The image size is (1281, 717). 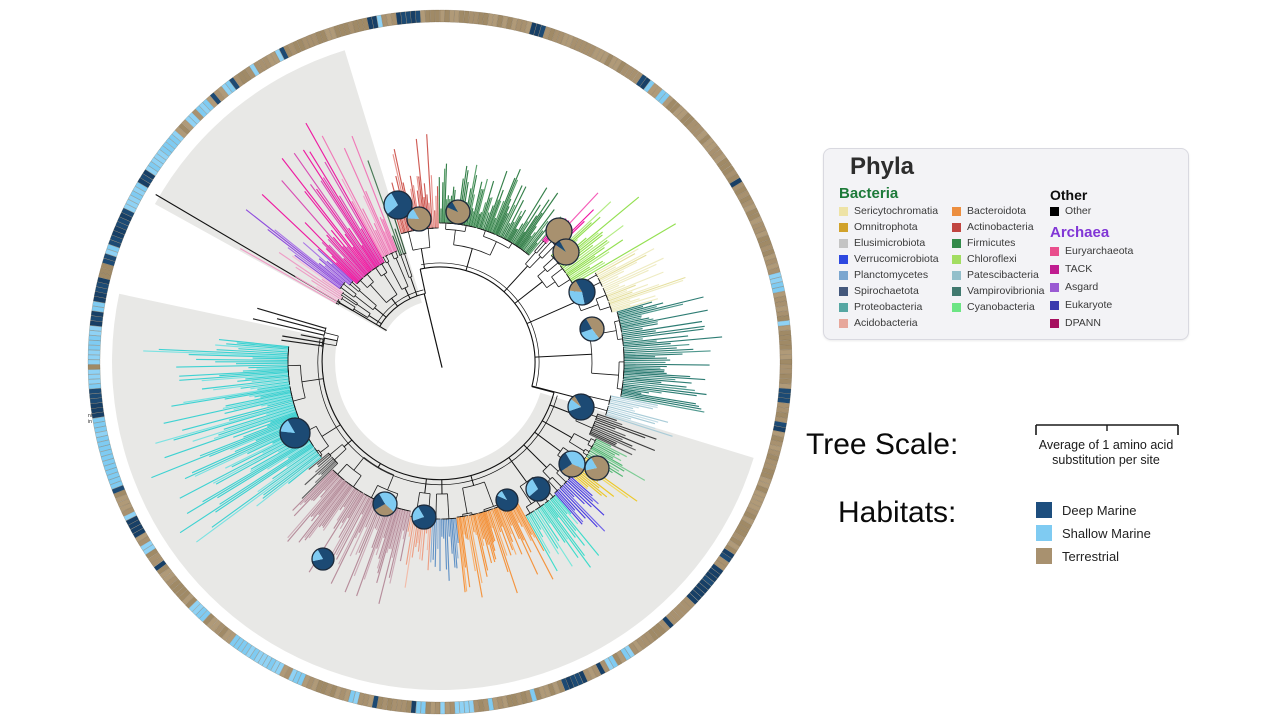 What do you see at coordinates (1079, 269) in the screenshot?
I see `legend-item-label: TACK` at bounding box center [1079, 269].